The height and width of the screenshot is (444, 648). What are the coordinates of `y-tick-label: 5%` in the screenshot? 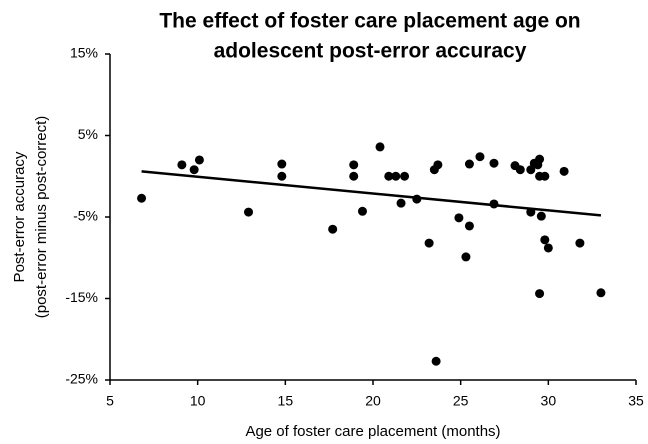 It's located at (88, 134).